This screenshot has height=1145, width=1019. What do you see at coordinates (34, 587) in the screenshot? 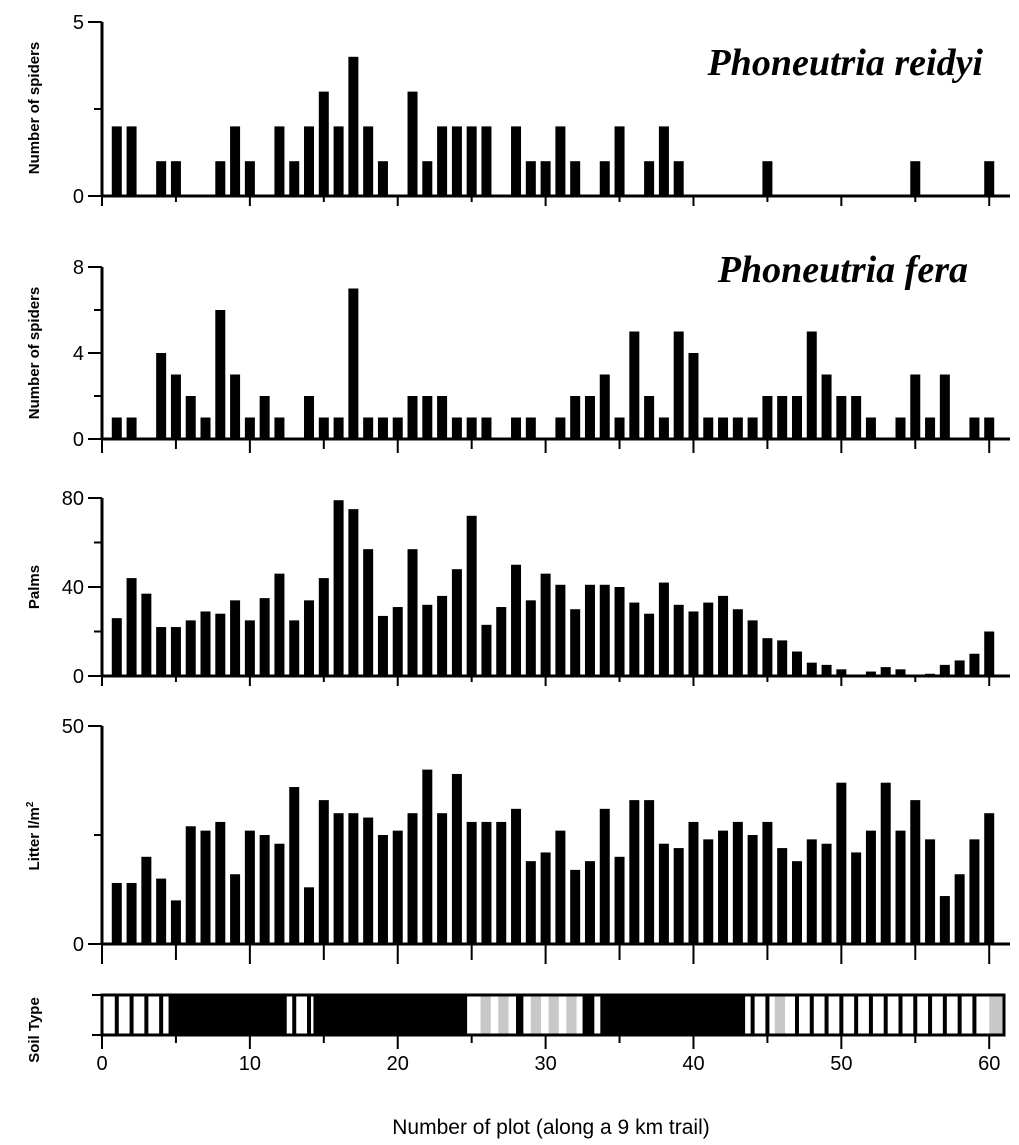
I see `ylabel-palms: Palms` at bounding box center [34, 587].